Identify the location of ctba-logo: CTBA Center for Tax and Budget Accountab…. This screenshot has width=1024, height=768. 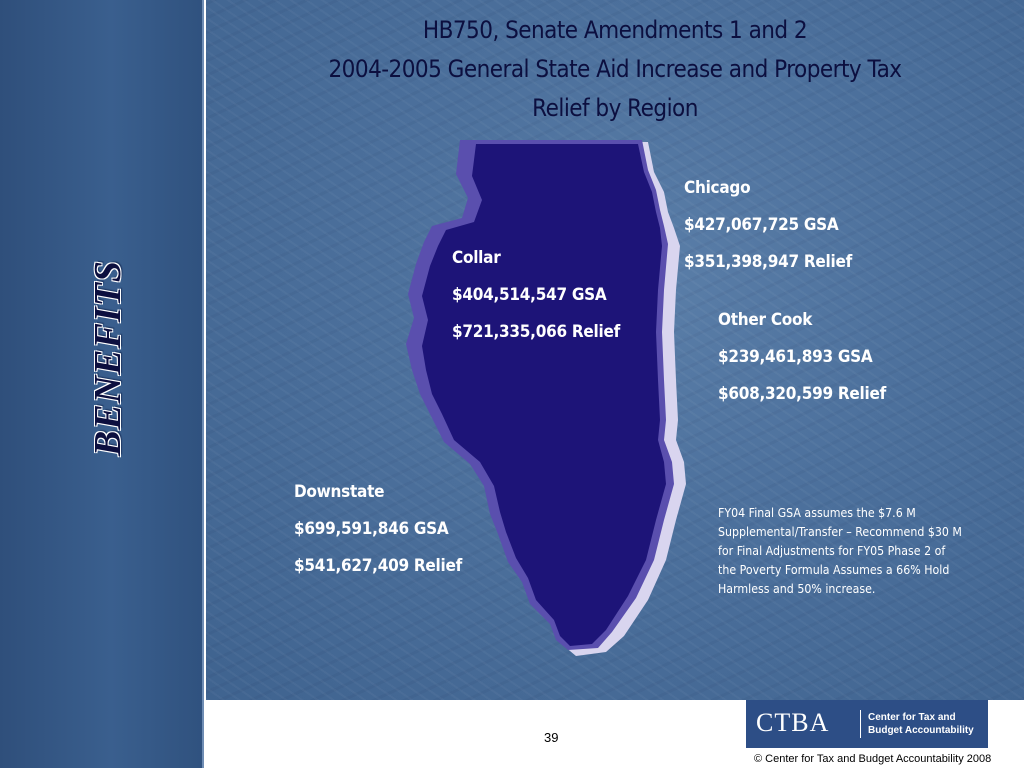
(867, 724).